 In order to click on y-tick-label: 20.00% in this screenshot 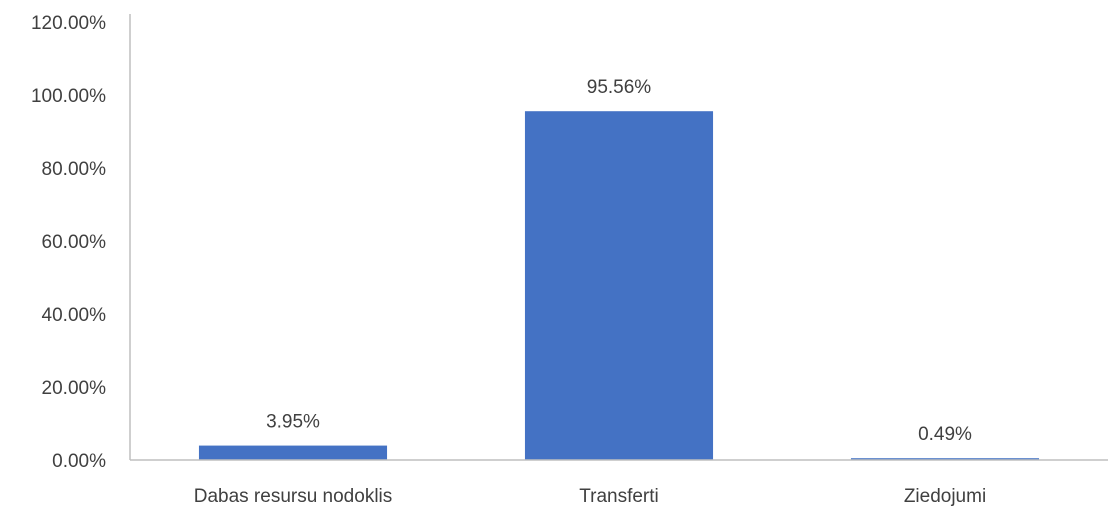, I will do `click(74, 388)`.